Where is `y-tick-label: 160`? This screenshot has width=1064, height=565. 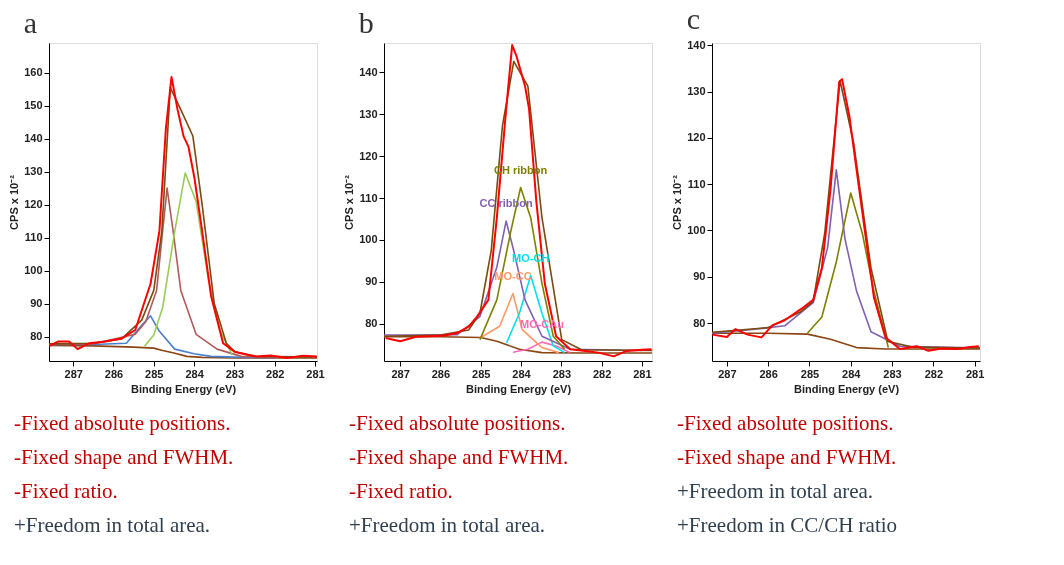
y-tick-label: 160 is located at coordinates (33, 72).